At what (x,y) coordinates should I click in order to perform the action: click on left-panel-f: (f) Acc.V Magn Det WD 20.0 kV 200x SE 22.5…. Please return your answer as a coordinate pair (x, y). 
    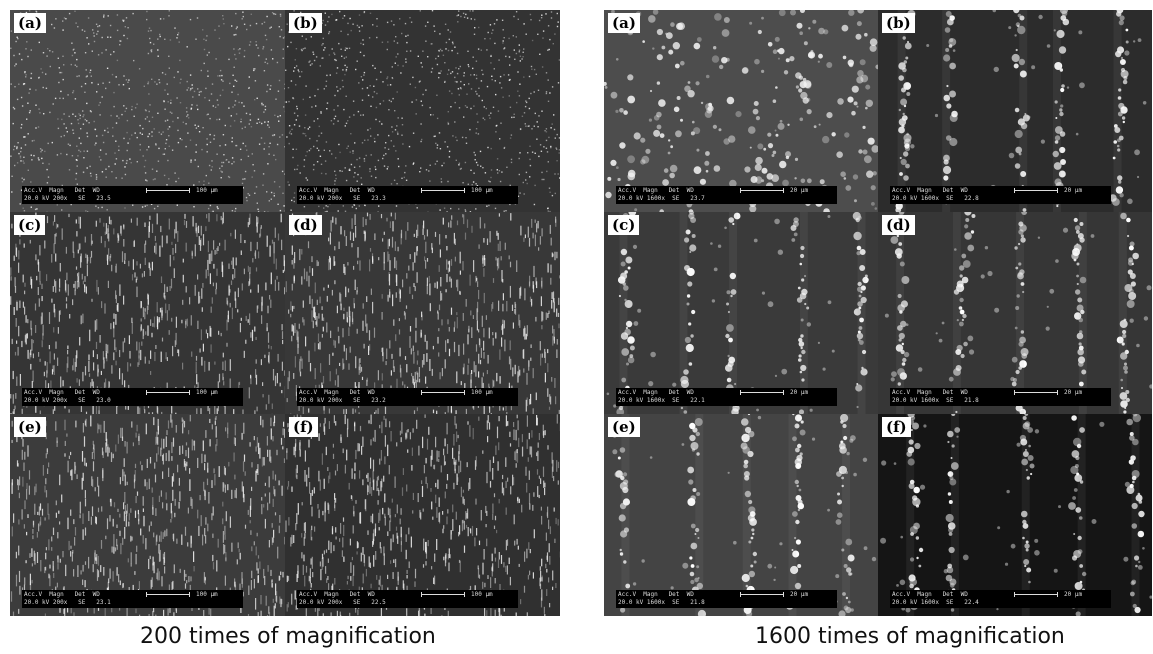
    Looking at the image, I should click on (422, 515).